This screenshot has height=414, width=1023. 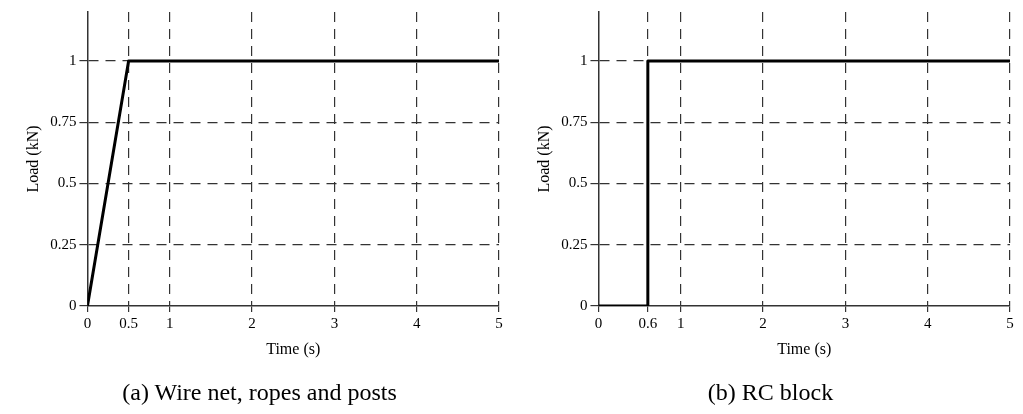 I want to click on text: (a) Wire net, ropes and posts, so click(x=259, y=391).